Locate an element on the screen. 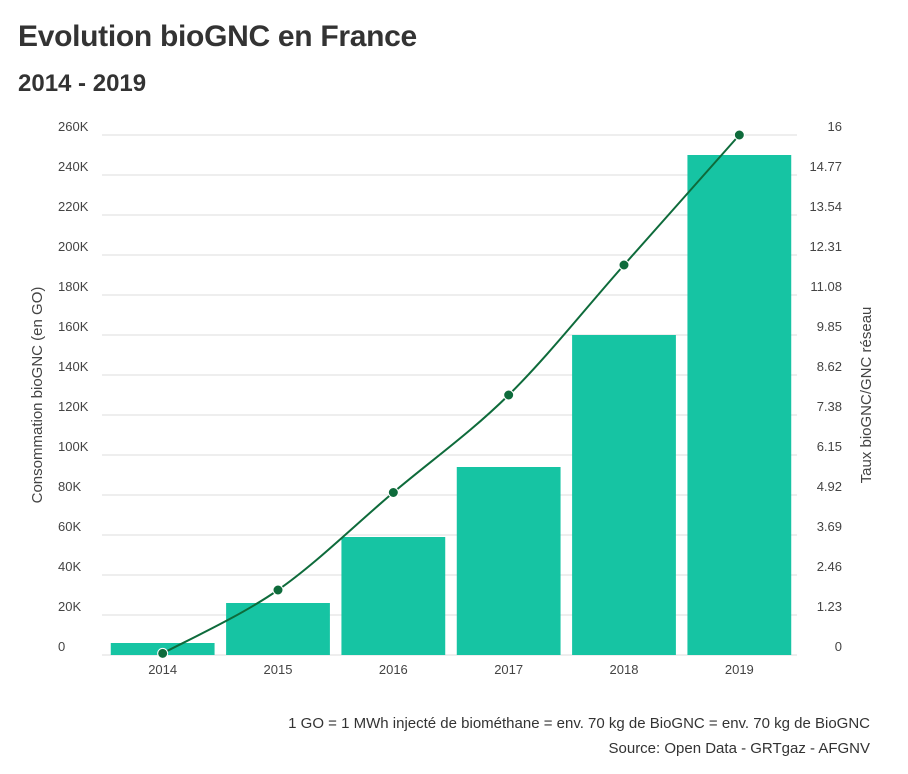 Image resolution: width=908 pixels, height=774 pixels. y2-tick-label: 1.23 is located at coordinates (829, 606).